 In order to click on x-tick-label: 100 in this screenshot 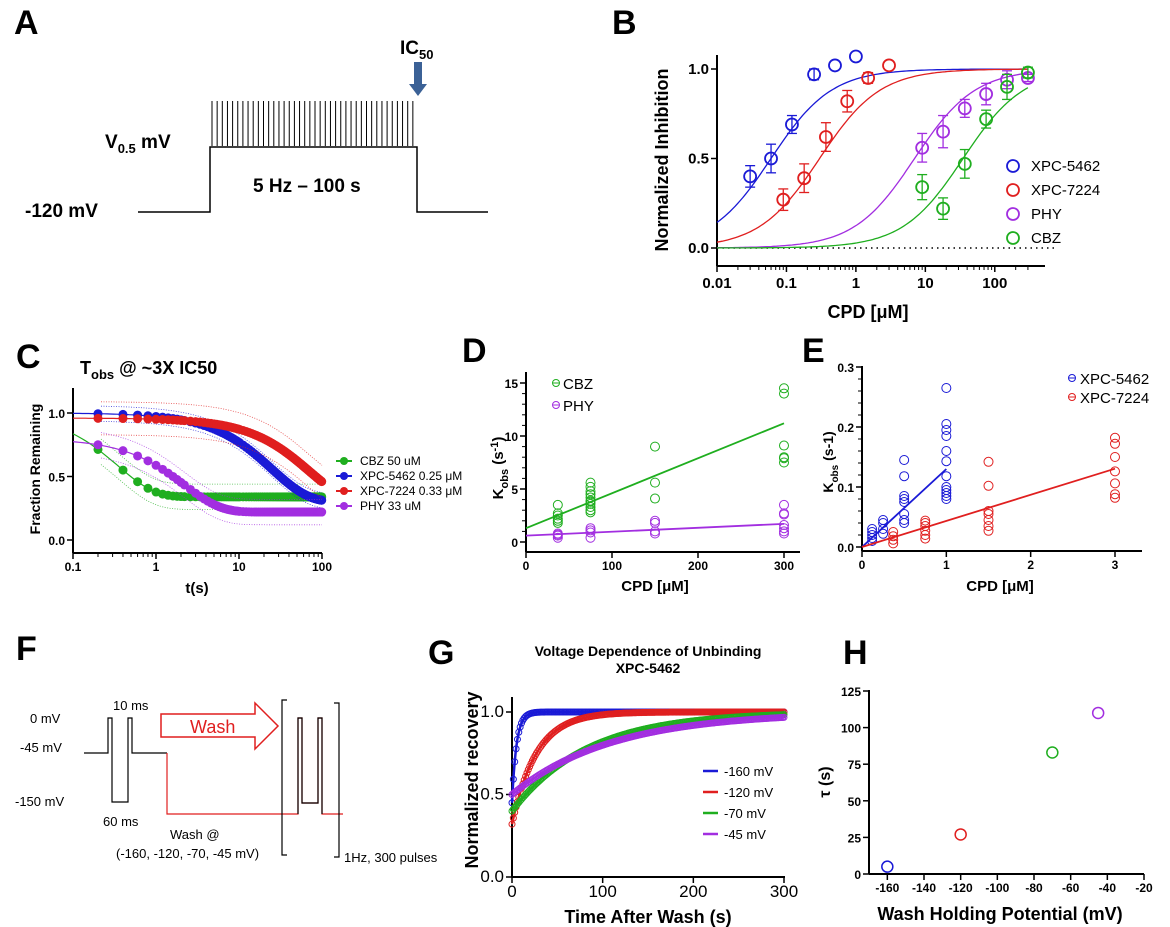, I will do `click(612, 566)`.